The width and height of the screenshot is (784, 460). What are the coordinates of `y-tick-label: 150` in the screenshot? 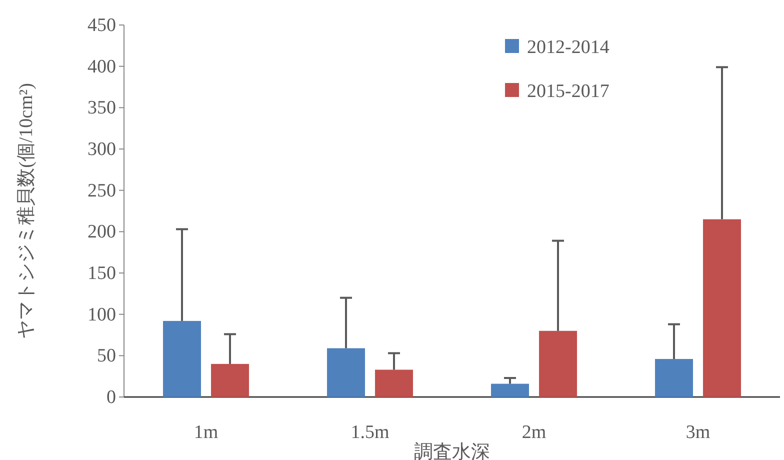 It's located at (102, 273).